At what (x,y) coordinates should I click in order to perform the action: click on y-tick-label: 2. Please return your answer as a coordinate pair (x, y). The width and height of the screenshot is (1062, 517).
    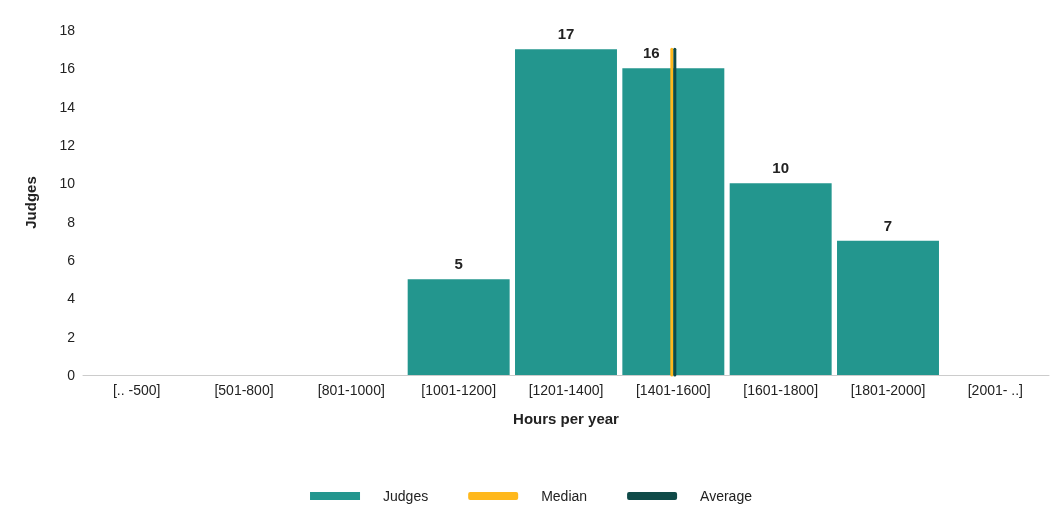
    Looking at the image, I should click on (71, 336).